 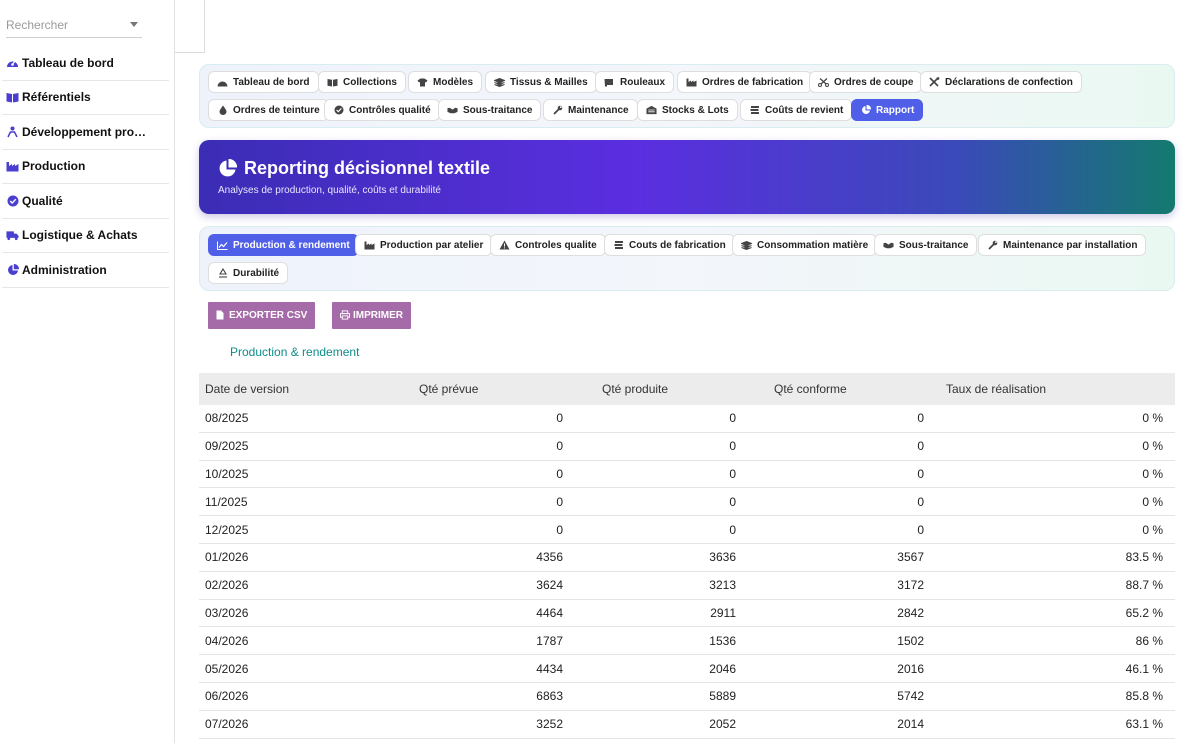 What do you see at coordinates (42, 200) in the screenshot?
I see `sidebar-item-label: Qualité` at bounding box center [42, 200].